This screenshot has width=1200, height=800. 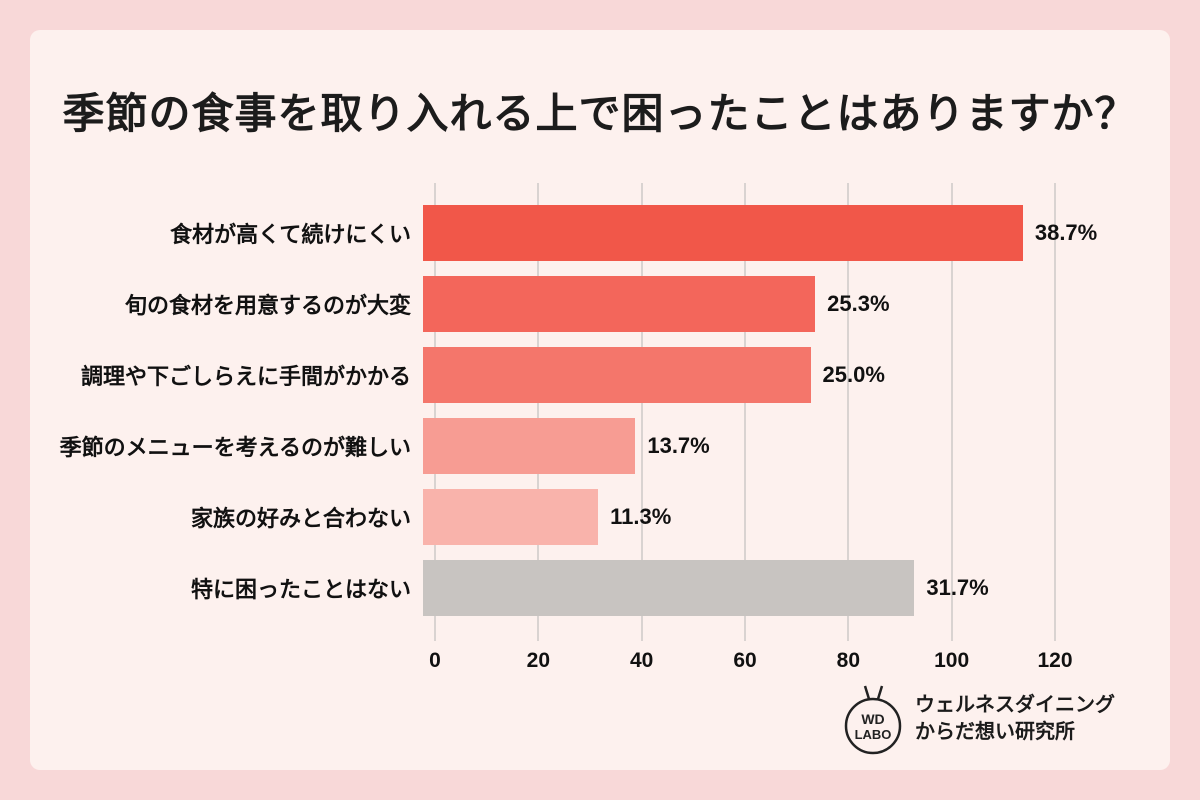 I want to click on category-label: 旬の食材を用意するのが大変, so click(x=267, y=305).